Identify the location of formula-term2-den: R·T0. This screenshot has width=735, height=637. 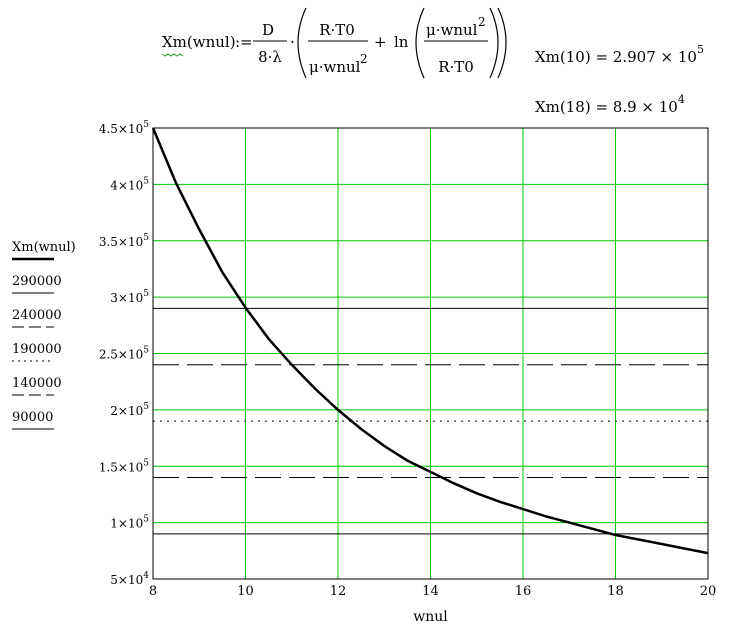
(456, 67).